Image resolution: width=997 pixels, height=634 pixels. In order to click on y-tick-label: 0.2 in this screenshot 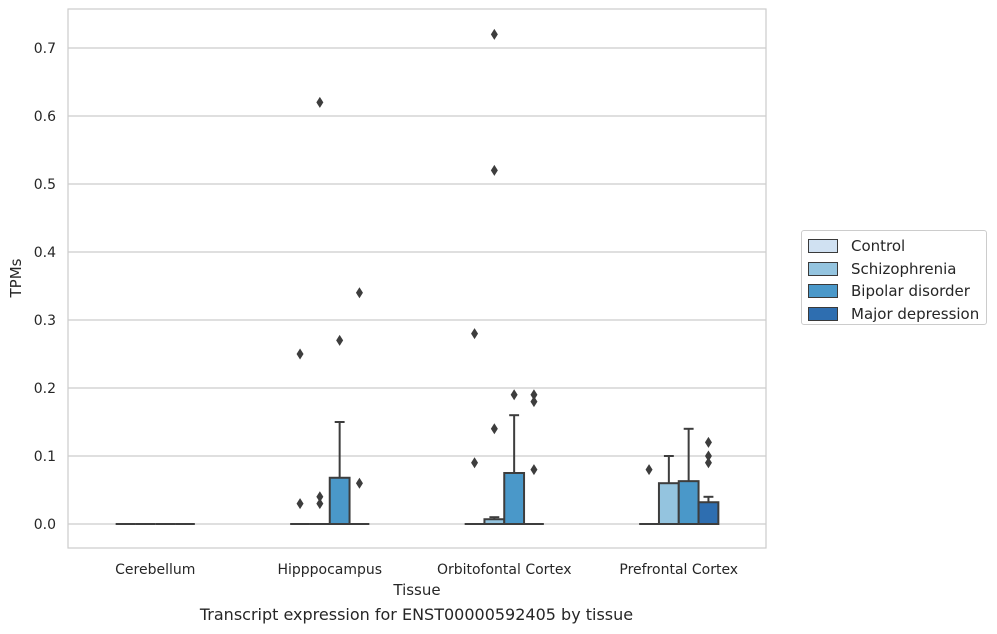, I will do `click(45, 389)`.